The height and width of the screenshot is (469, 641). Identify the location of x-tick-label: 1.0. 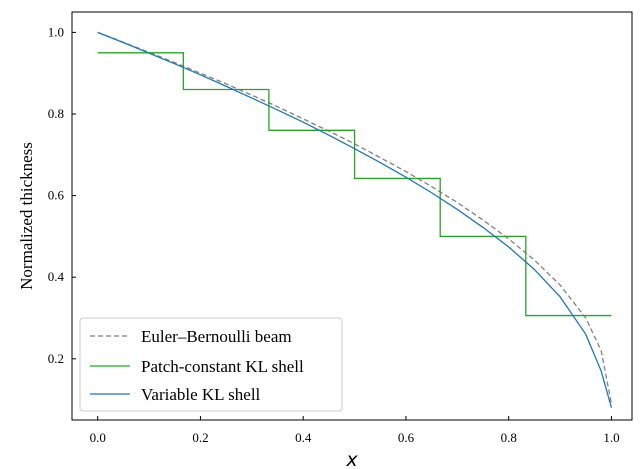
(611, 437).